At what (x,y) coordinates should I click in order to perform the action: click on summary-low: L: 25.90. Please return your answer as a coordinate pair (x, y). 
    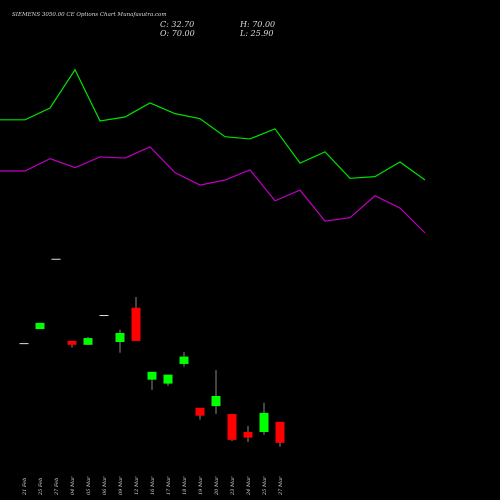
    Looking at the image, I should click on (256, 33).